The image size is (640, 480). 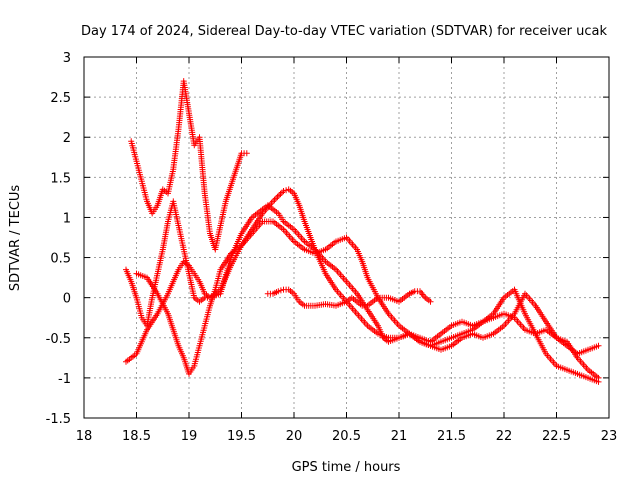 I want to click on y-tick-label: 3, so click(x=67, y=58).